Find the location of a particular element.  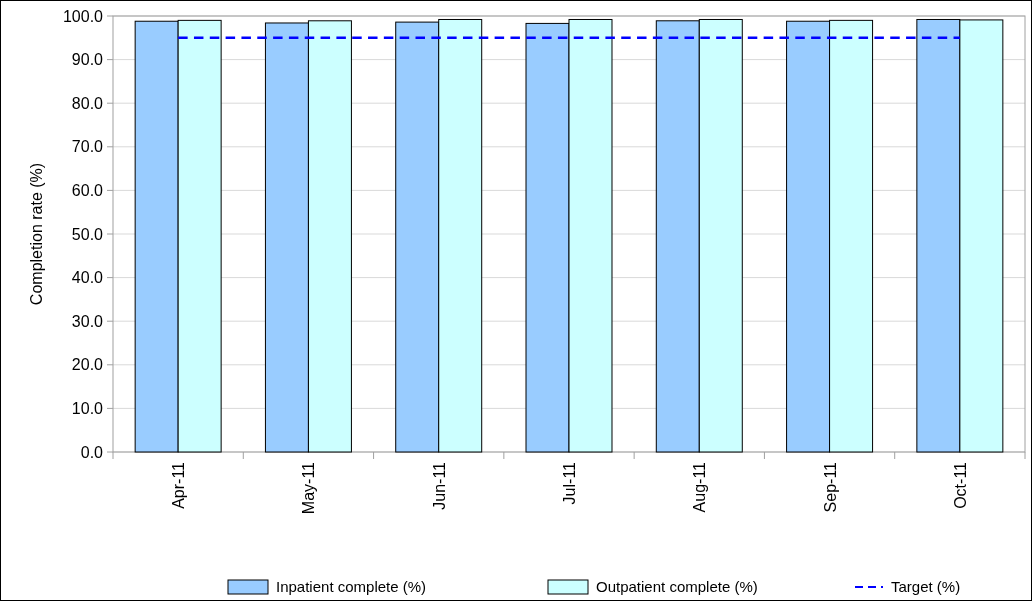

y-tick-label: 20.0 is located at coordinates (87, 365).